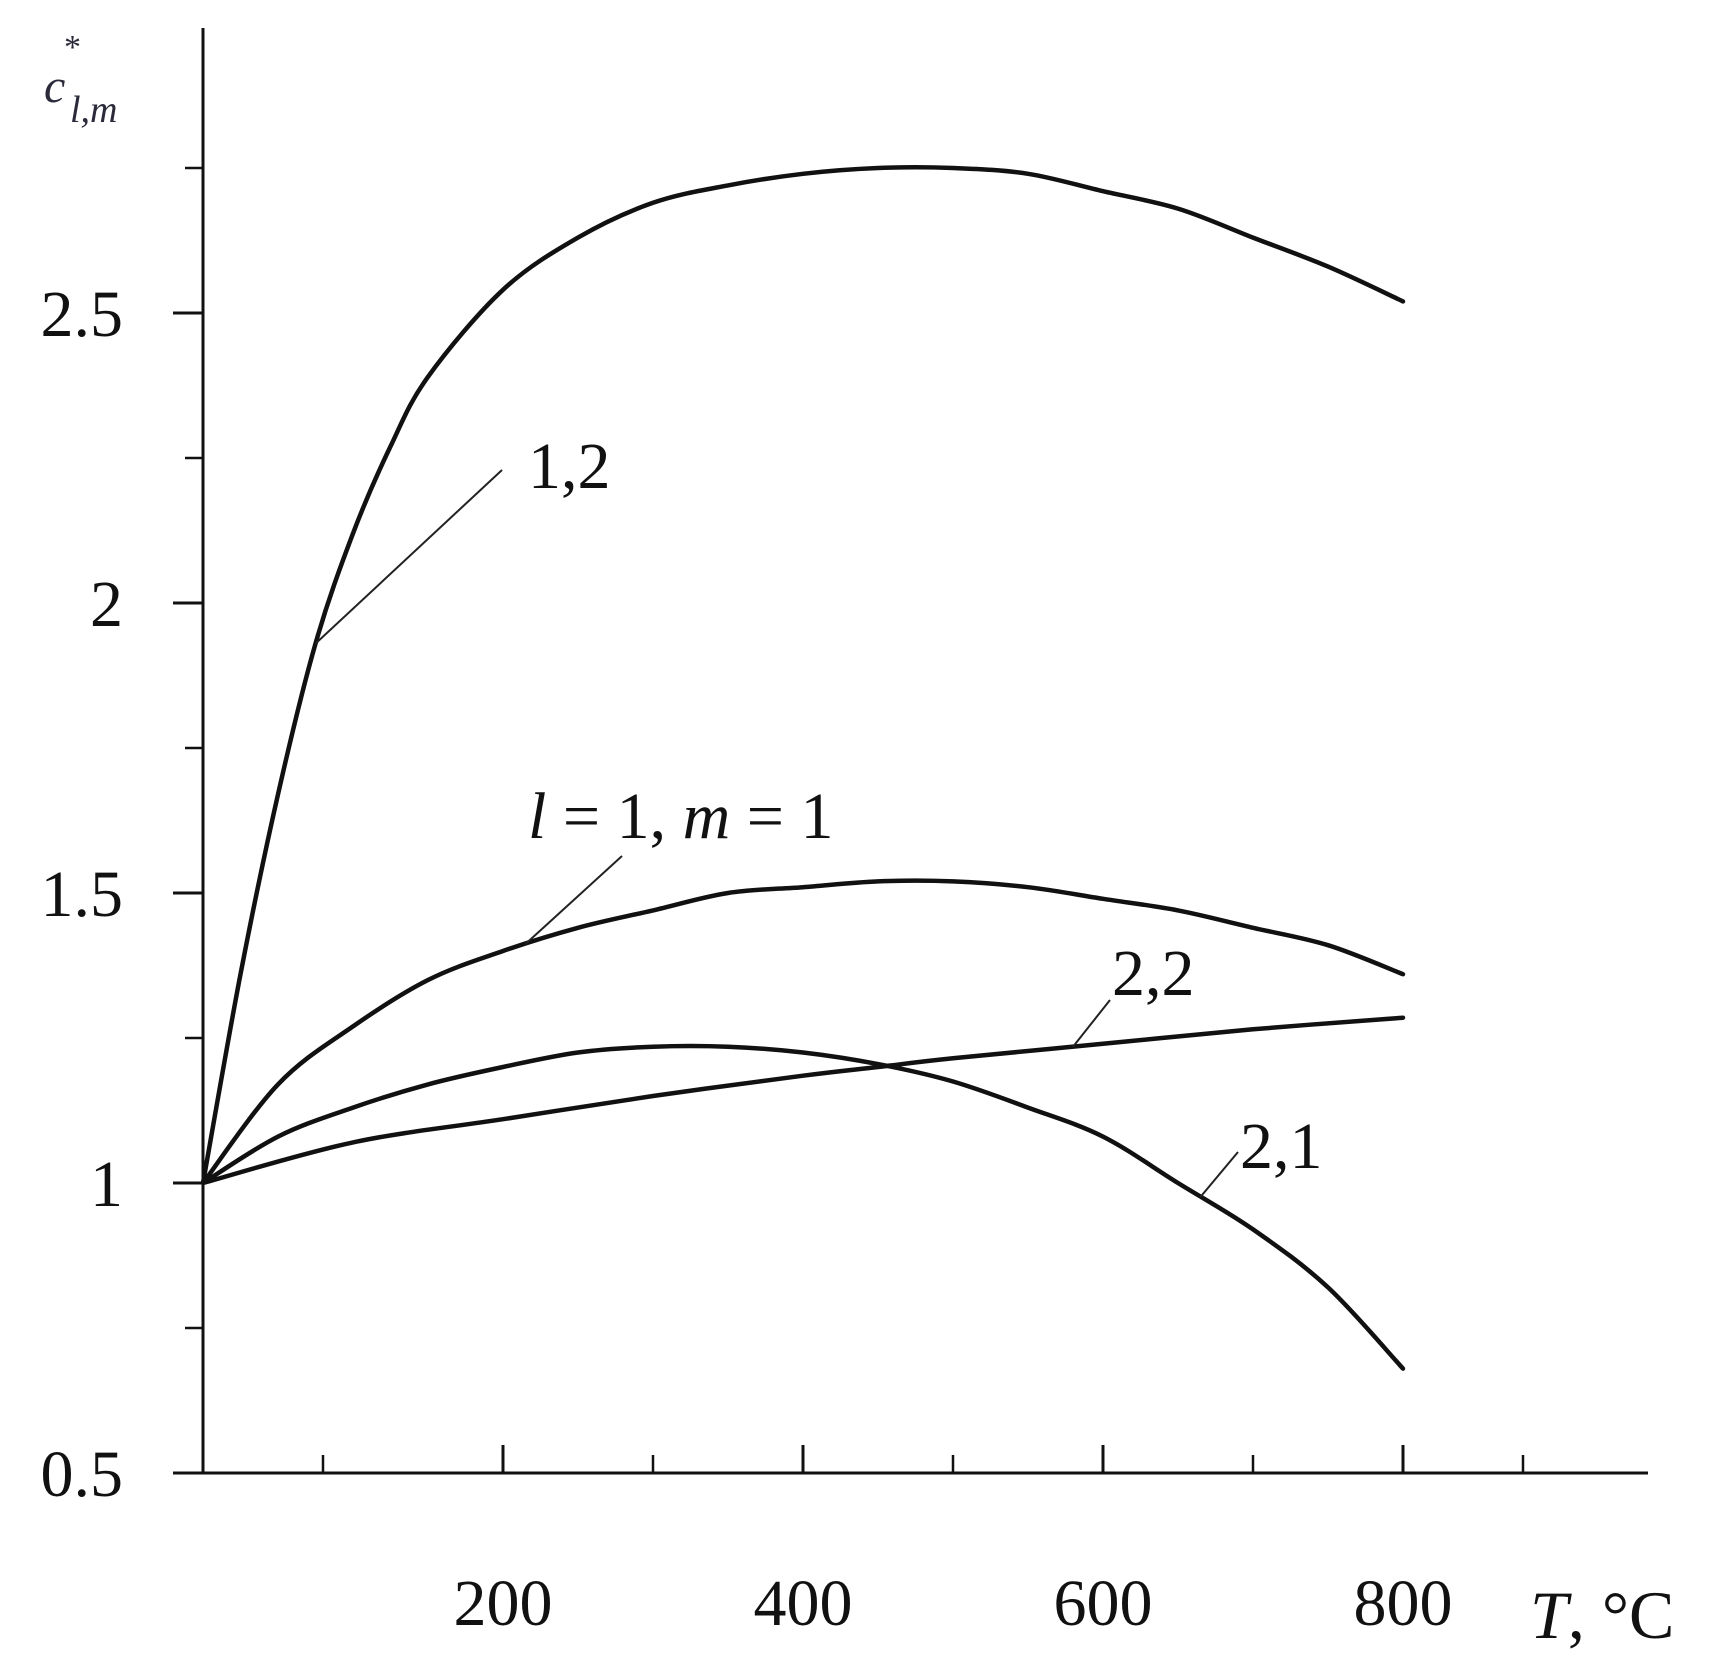 The height and width of the screenshot is (1670, 1733). What do you see at coordinates (106, 1184) in the screenshot?
I see `y-tick-label-1: 1` at bounding box center [106, 1184].